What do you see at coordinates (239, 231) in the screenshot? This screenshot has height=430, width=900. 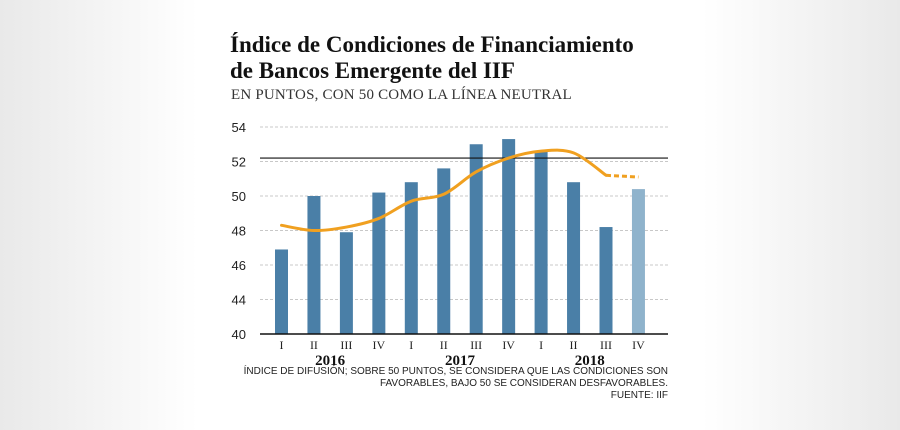 I see `y-tick-label: 48` at bounding box center [239, 231].